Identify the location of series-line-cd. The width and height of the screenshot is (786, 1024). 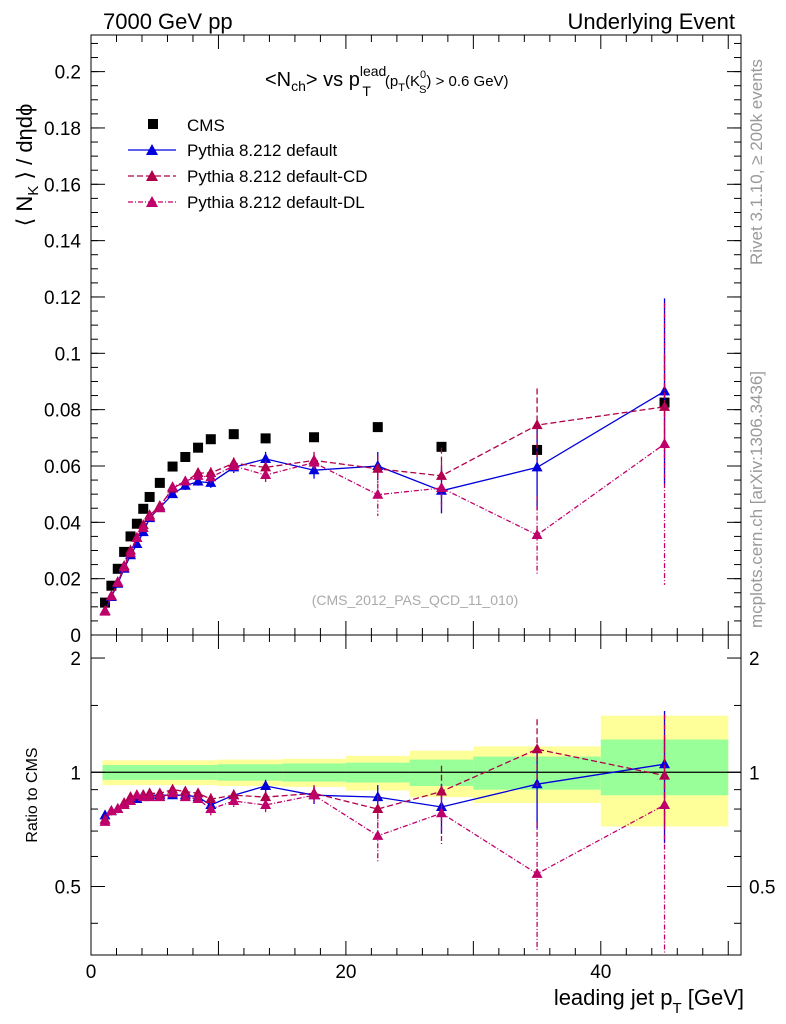
(384, 509).